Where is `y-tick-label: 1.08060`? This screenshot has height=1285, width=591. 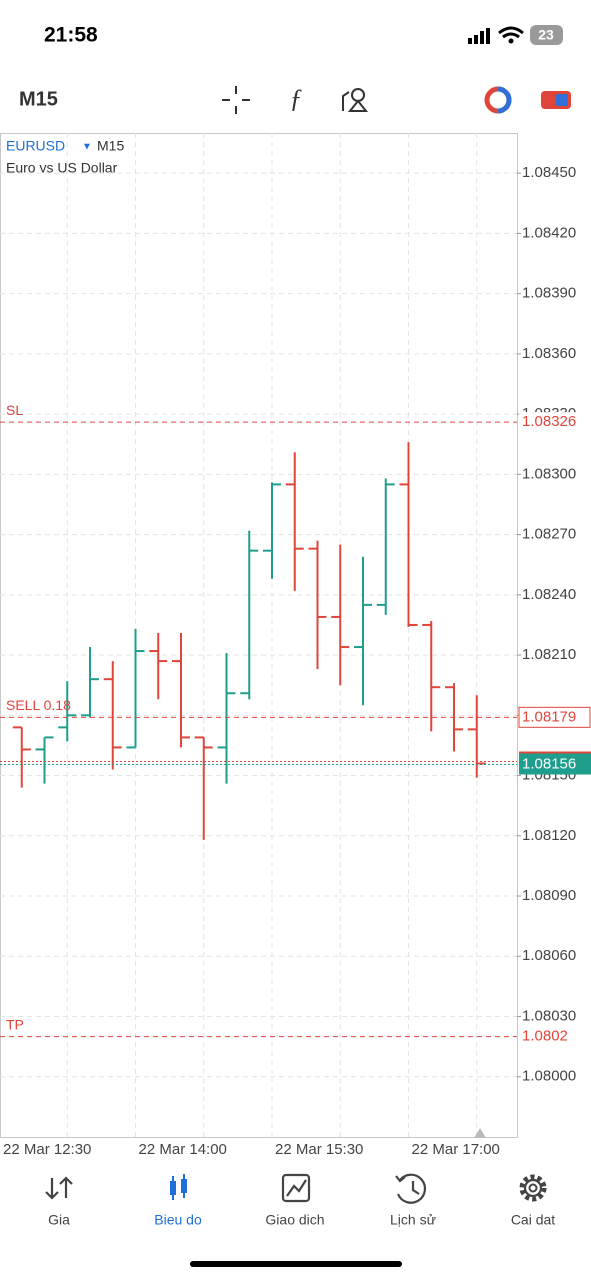 y-tick-label: 1.08060 is located at coordinates (549, 955).